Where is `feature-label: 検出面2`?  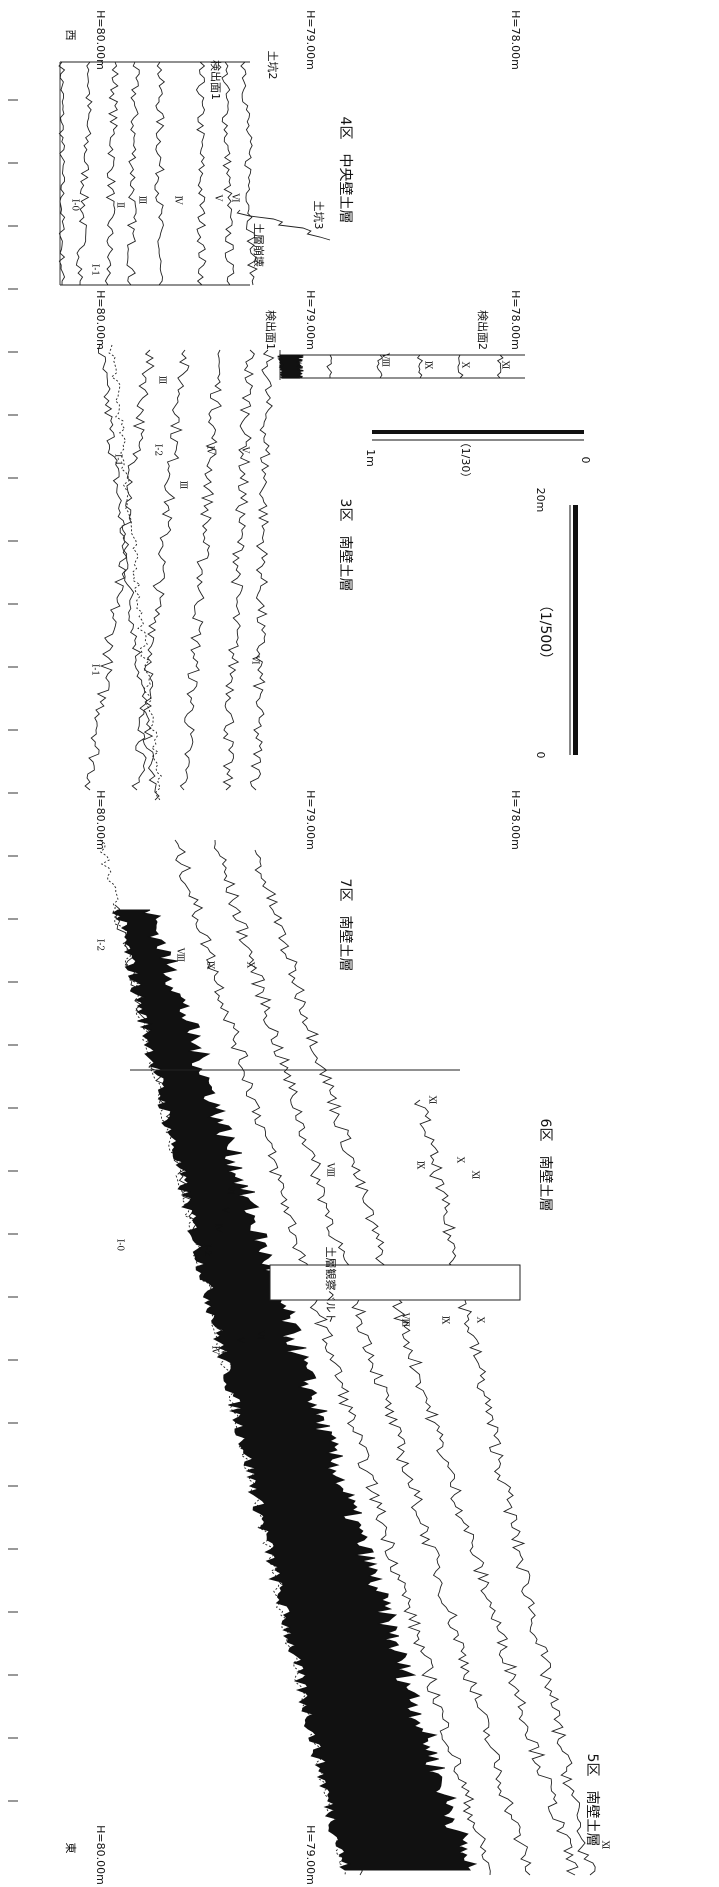
feature-label: 検出面2 is located at coordinates (483, 330).